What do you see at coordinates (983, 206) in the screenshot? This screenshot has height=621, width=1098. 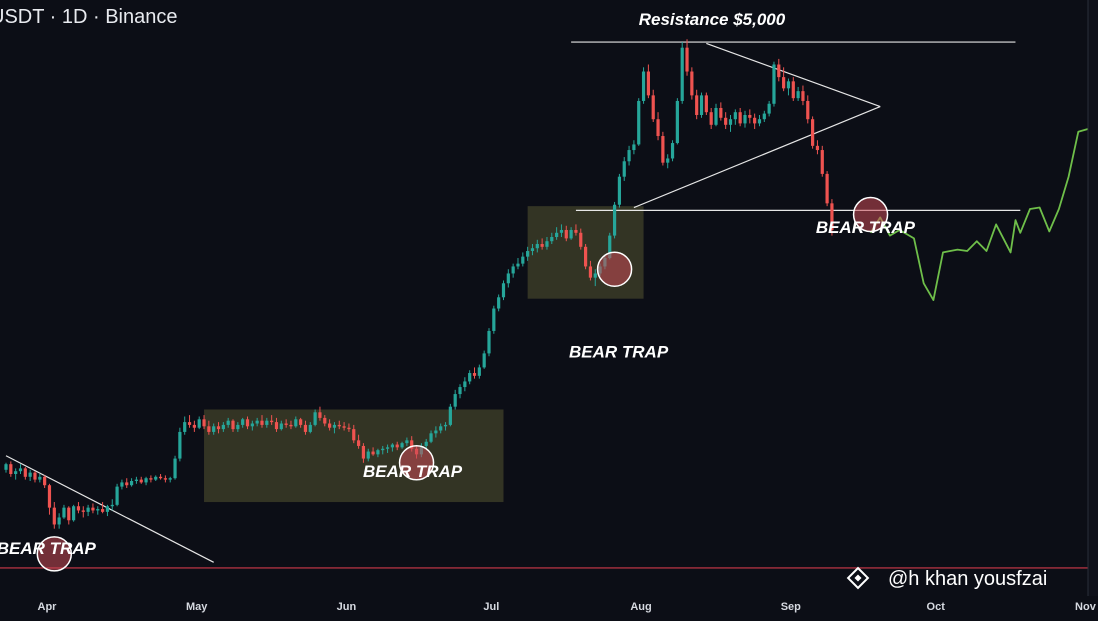 I see `projection` at bounding box center [983, 206].